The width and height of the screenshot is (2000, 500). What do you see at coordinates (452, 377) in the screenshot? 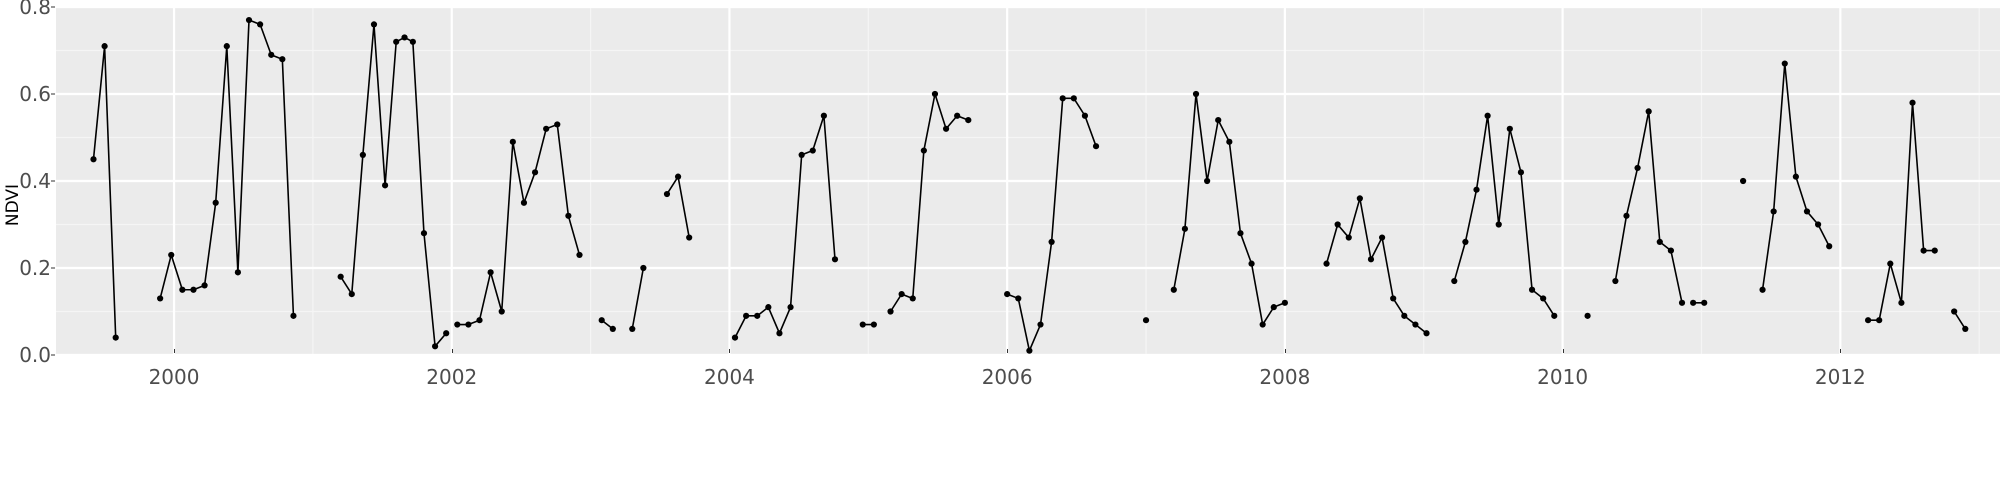
I see `x-axis-tick-label: 2002` at bounding box center [452, 377].